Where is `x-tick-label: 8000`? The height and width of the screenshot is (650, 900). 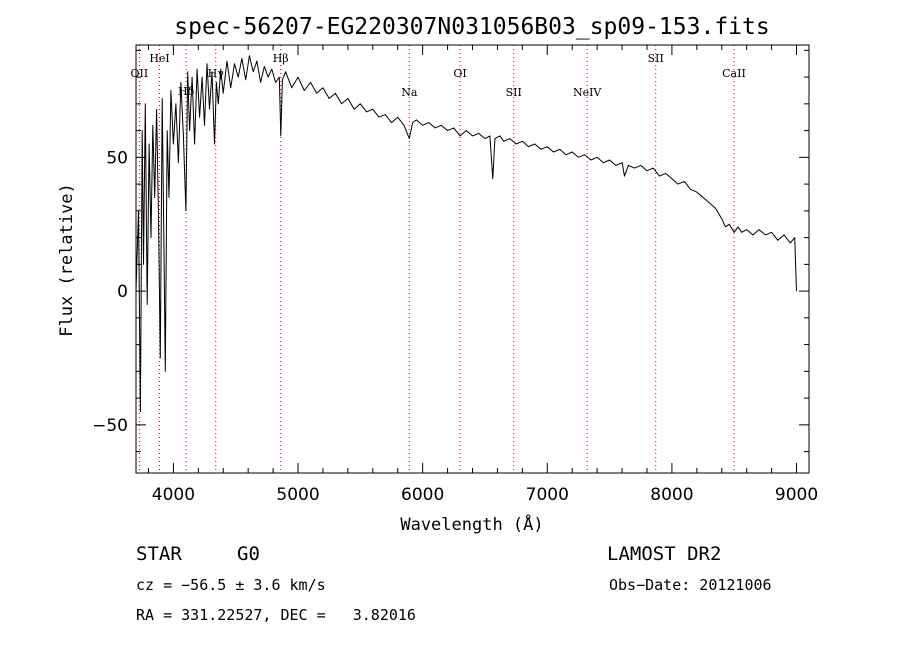 x-tick-label: 8000 is located at coordinates (671, 495).